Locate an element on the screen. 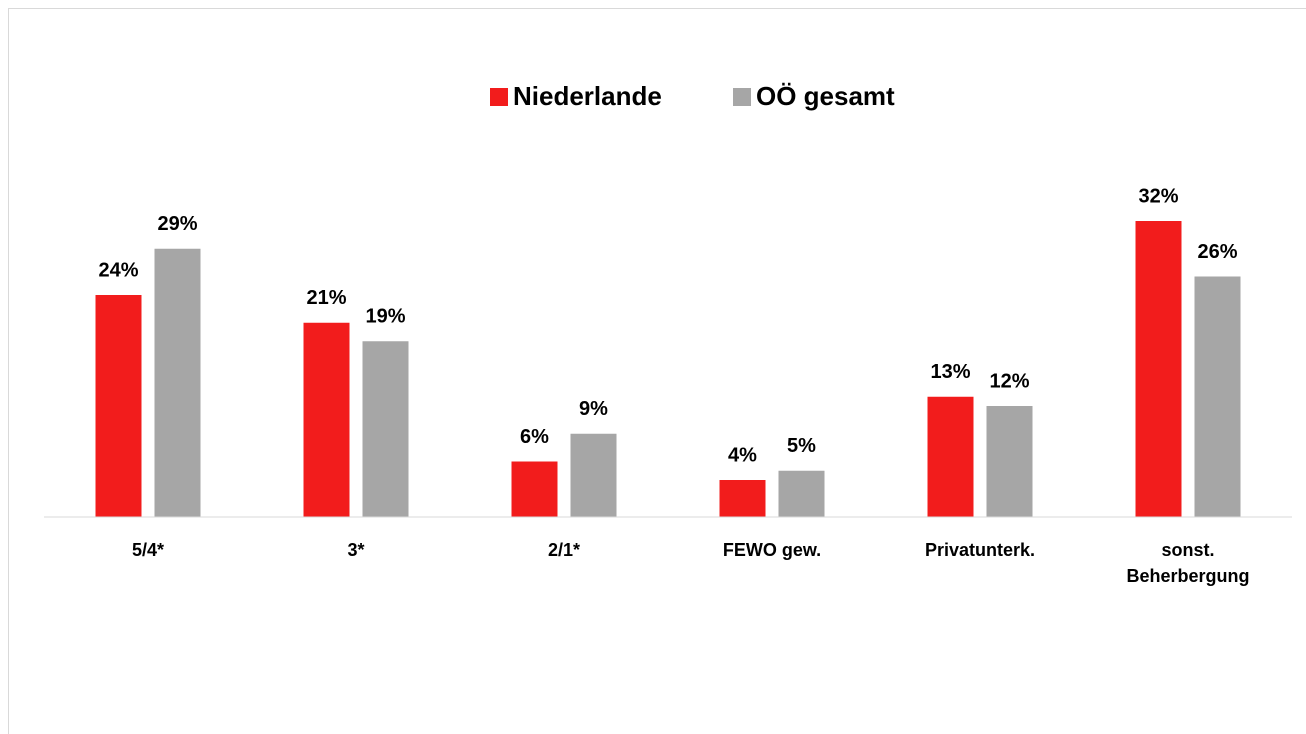 Image resolution: width=1306 pixels, height=734 pixels. legend-label: OÖ gesamt is located at coordinates (825, 96).